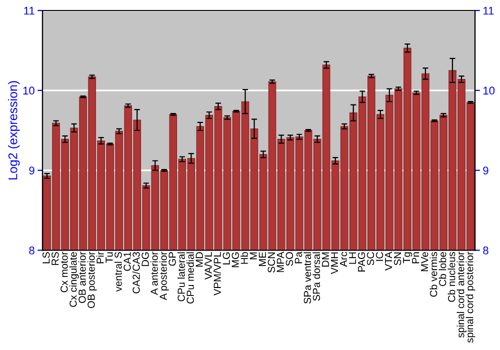 This screenshot has height=350, width=500. What do you see at coordinates (235, 260) in the screenshot?
I see `x-tick-label: MG` at bounding box center [235, 260].